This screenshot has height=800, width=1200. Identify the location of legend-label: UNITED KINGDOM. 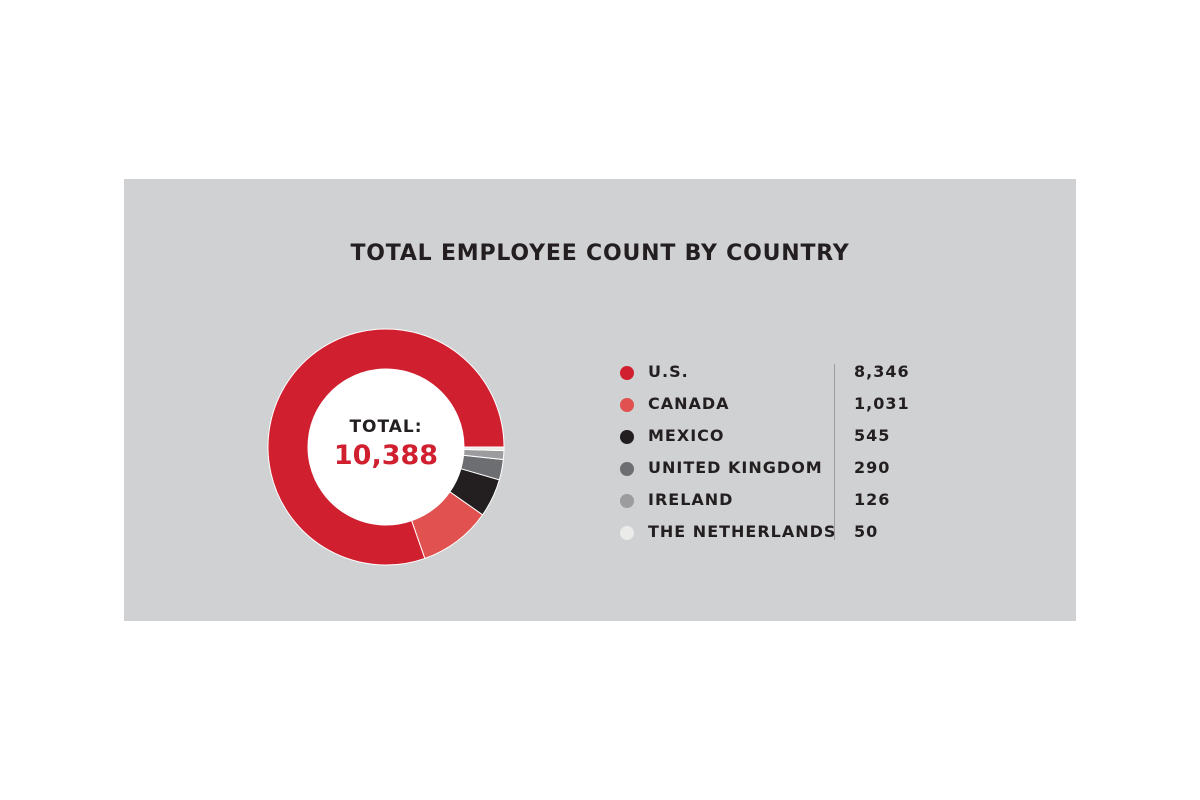
(735, 467).